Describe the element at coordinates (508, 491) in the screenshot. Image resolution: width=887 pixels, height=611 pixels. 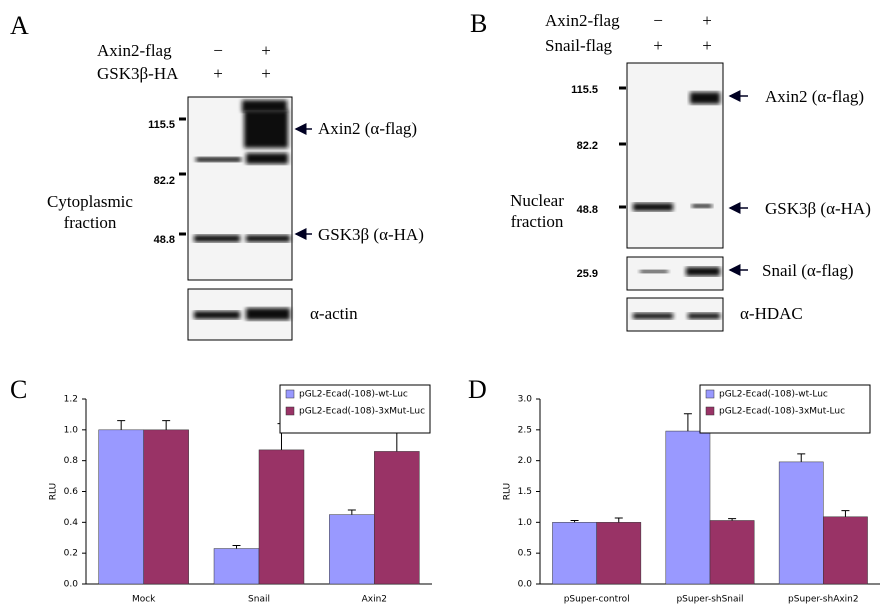
I see `y-axis-label: RLU` at that location.